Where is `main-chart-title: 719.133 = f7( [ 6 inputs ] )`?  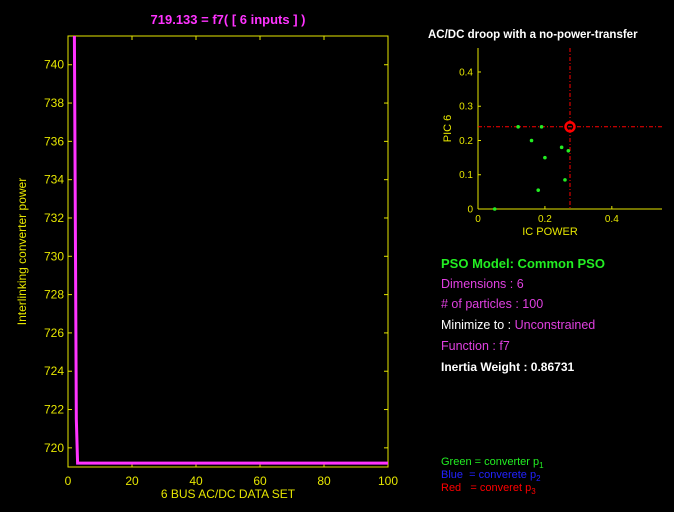
main-chart-title: 719.133 = f7( [ 6 inputs ] ) is located at coordinates (228, 19).